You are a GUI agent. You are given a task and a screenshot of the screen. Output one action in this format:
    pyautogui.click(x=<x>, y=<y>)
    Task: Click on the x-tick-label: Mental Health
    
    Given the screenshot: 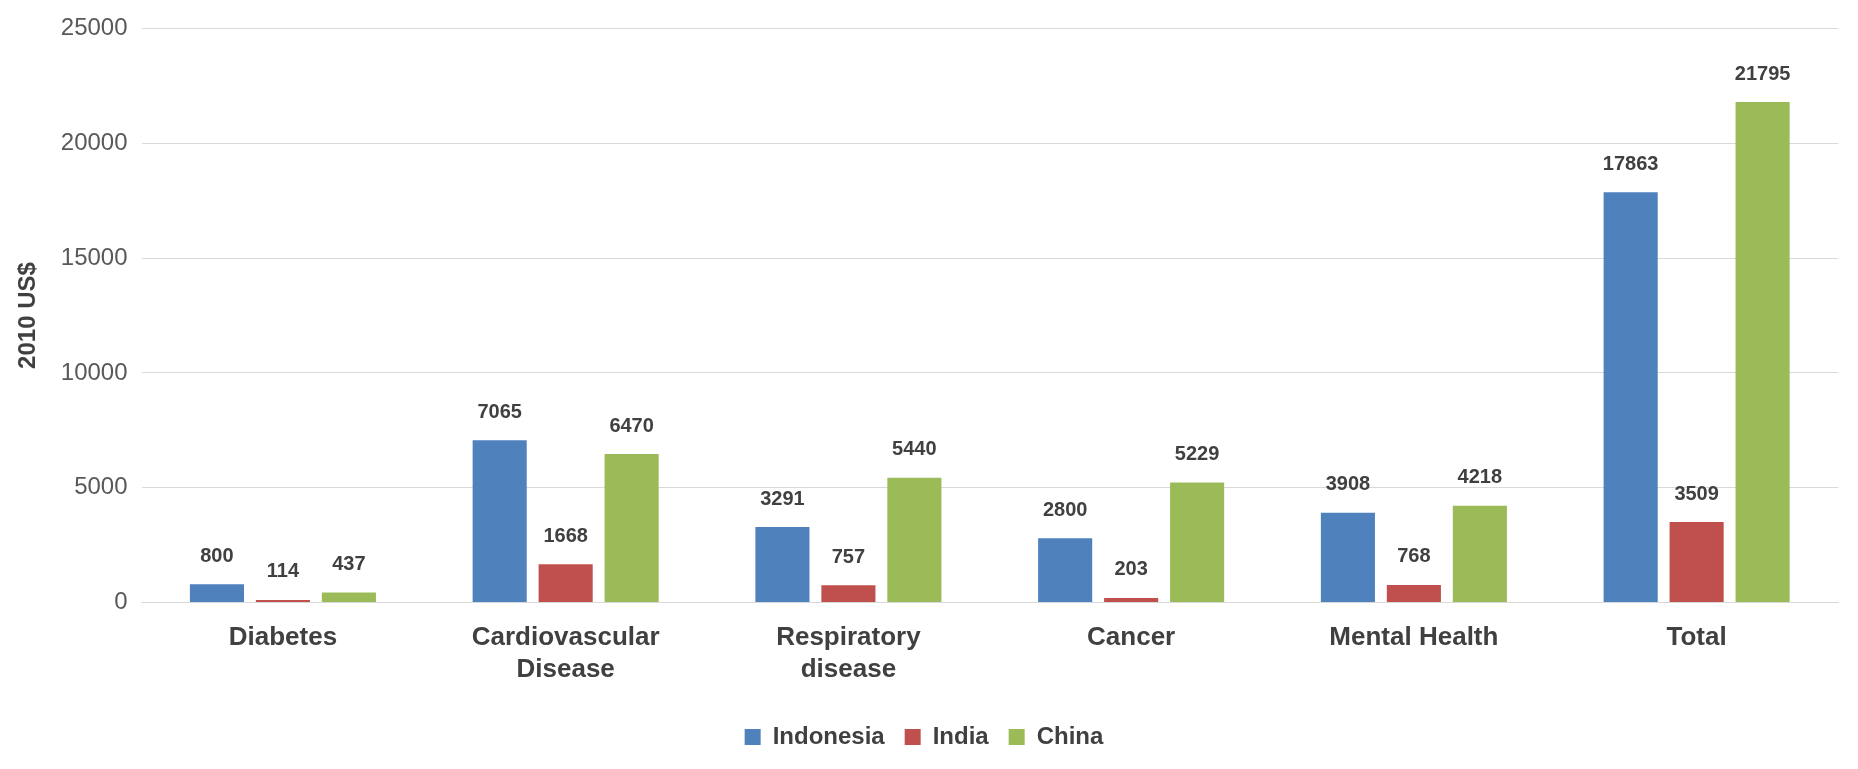 What is the action you would take?
    pyautogui.click(x=1414, y=636)
    